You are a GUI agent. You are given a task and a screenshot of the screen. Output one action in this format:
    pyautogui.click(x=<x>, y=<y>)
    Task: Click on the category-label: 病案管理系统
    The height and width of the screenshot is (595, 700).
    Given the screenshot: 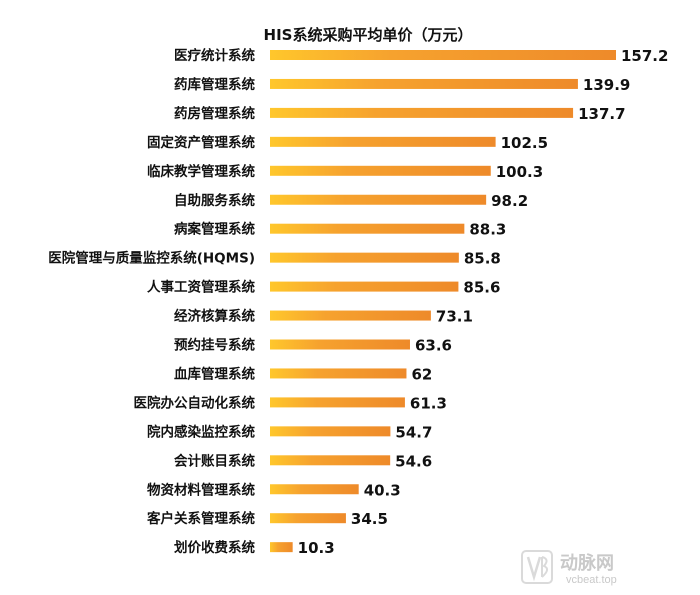 What is the action you would take?
    pyautogui.click(x=214, y=229)
    